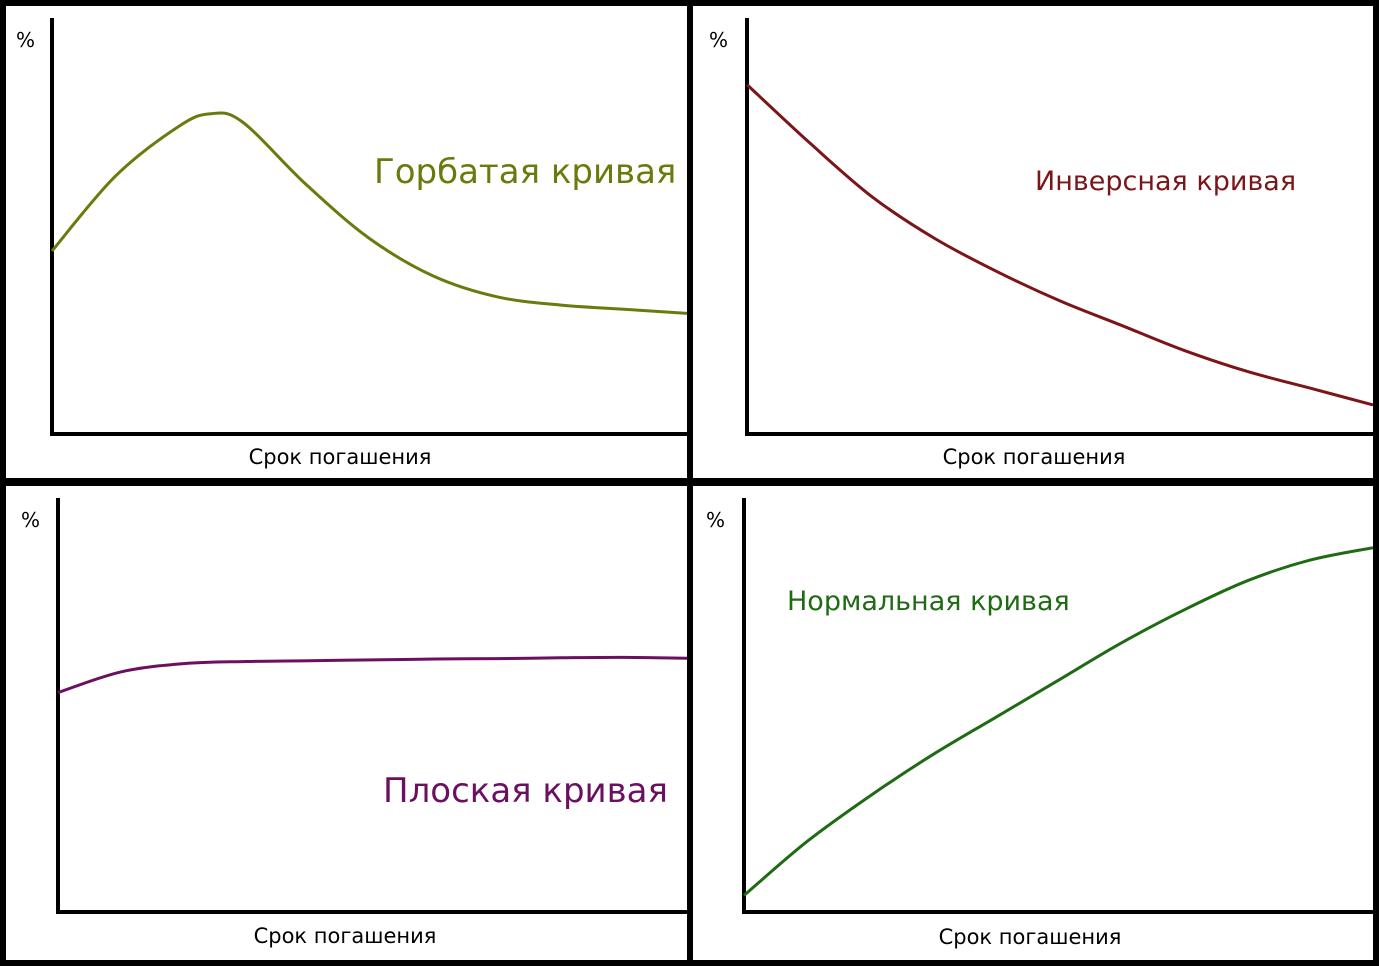 The height and width of the screenshot is (966, 1379). What do you see at coordinates (1166, 181) in the screenshot?
I see `series-label: Инверсная кривая` at bounding box center [1166, 181].